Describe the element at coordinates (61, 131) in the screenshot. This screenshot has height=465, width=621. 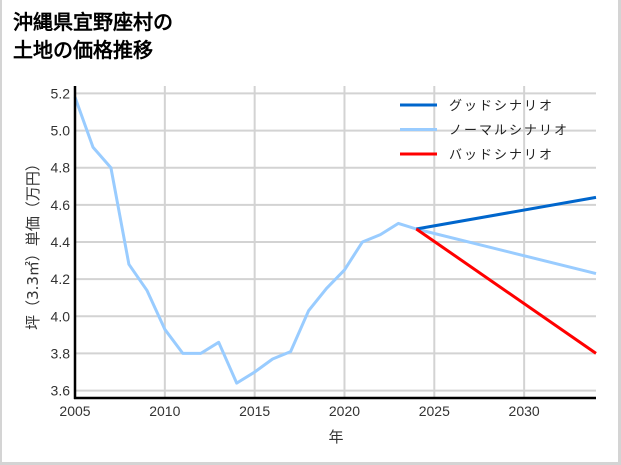
I see `y-tick-label: 5.0` at that location.